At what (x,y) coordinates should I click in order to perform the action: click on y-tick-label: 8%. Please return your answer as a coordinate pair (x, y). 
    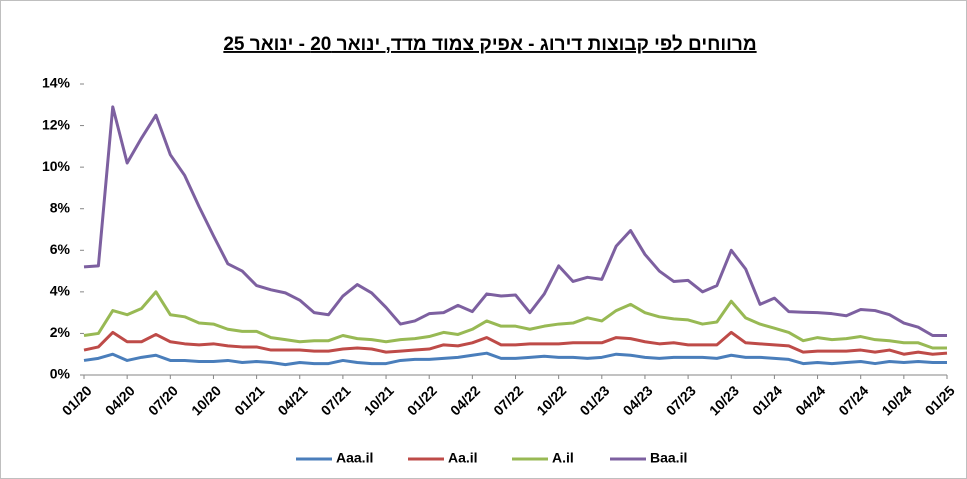
    Looking at the image, I should click on (60, 207).